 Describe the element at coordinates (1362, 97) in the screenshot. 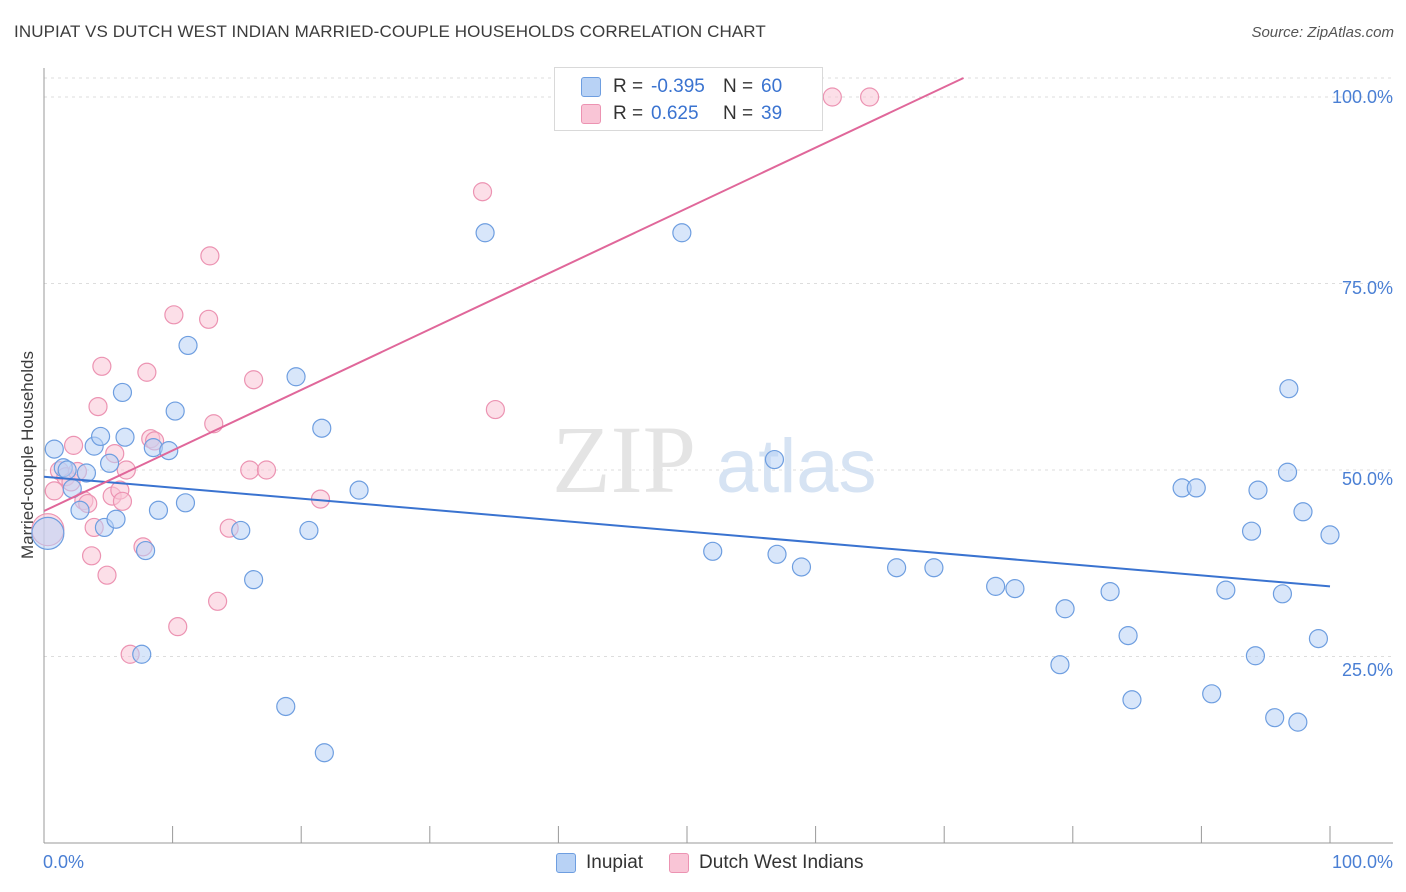

I see `y-tick-100: 100.0%` at that location.